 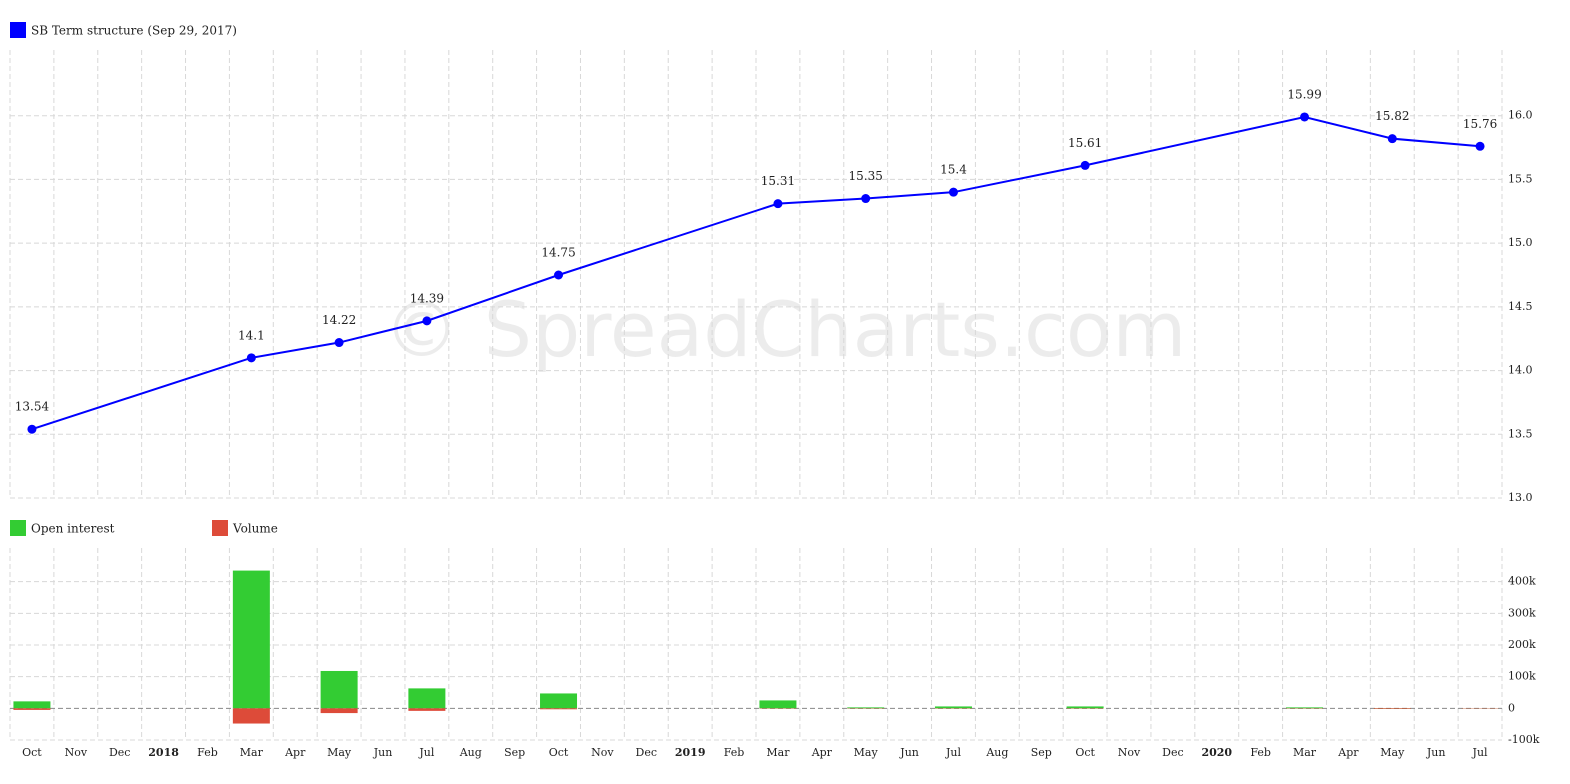 What do you see at coordinates (785, 329) in the screenshot?
I see `watermark: © SpreadCharts.com` at bounding box center [785, 329].